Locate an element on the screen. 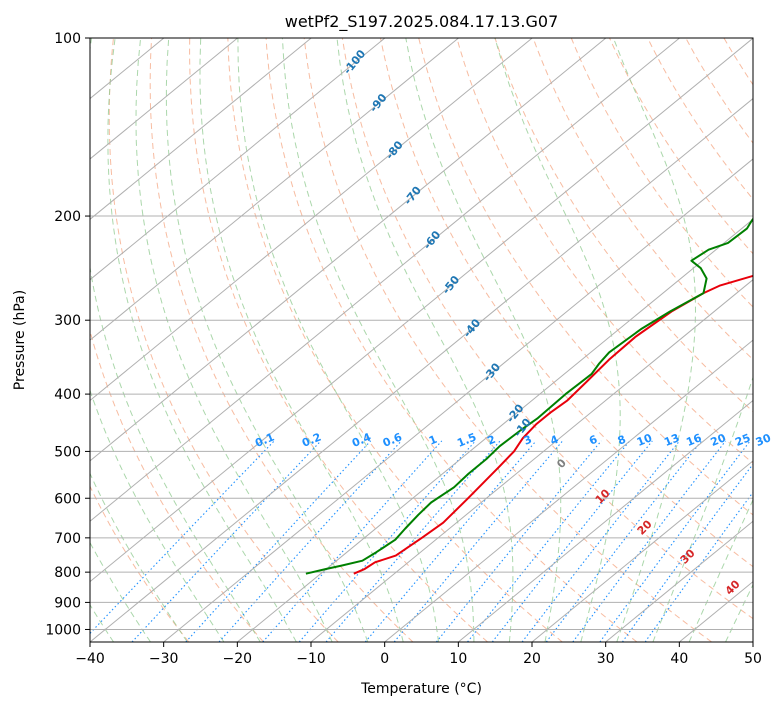  y-tick-label: 400 is located at coordinates (67, 395).